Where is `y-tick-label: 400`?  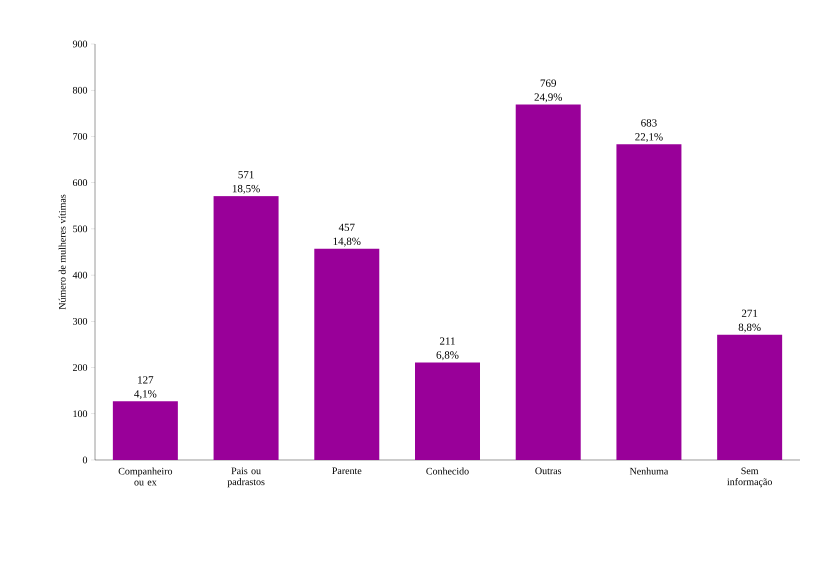
y-tick-label: 400 is located at coordinates (80, 275).